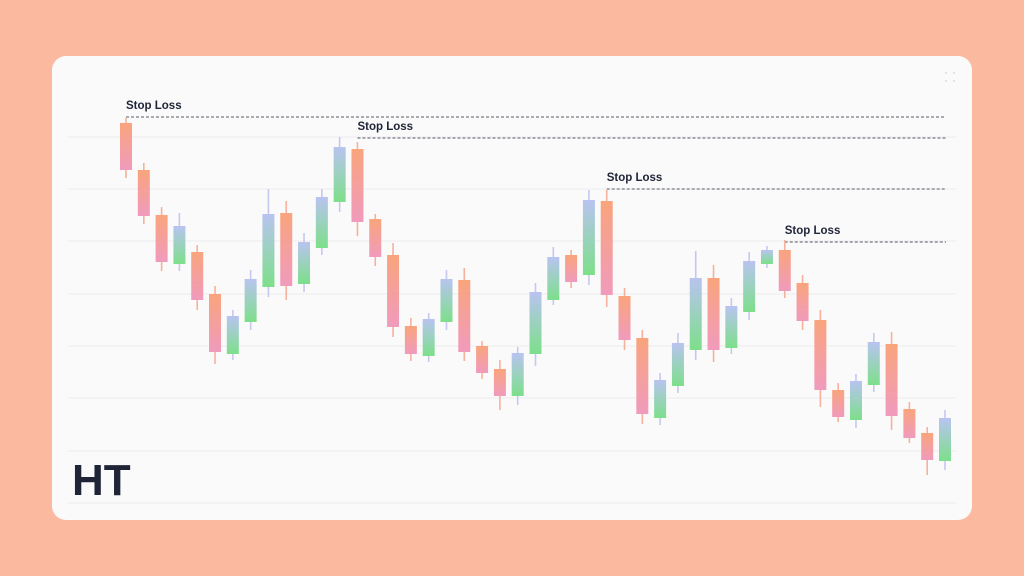 This screenshot has height=576, width=1024. I want to click on corner-icon, so click(950, 77).